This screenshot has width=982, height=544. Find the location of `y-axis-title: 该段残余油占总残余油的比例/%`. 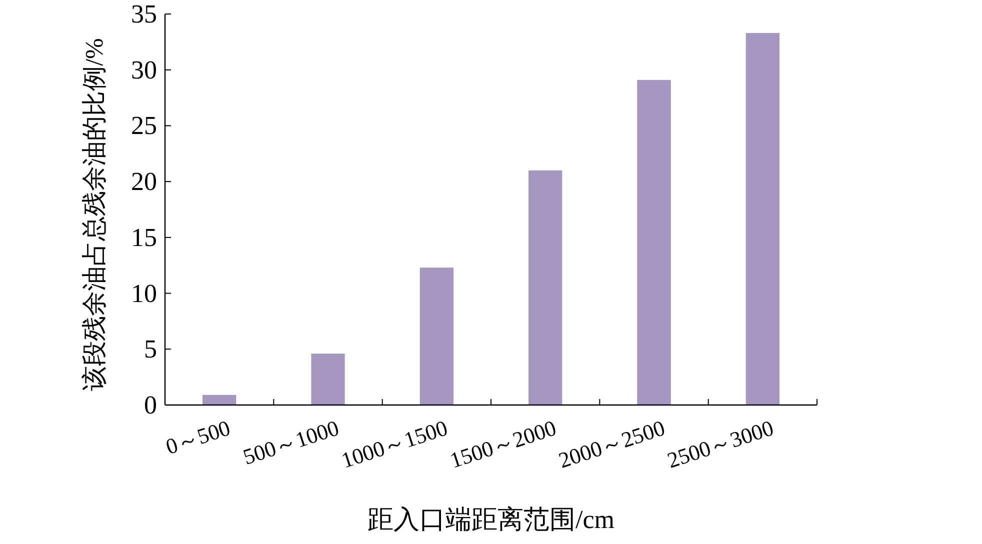

y-axis-title: 该段残余油占总残余油的比例/% is located at coordinates (94, 214).